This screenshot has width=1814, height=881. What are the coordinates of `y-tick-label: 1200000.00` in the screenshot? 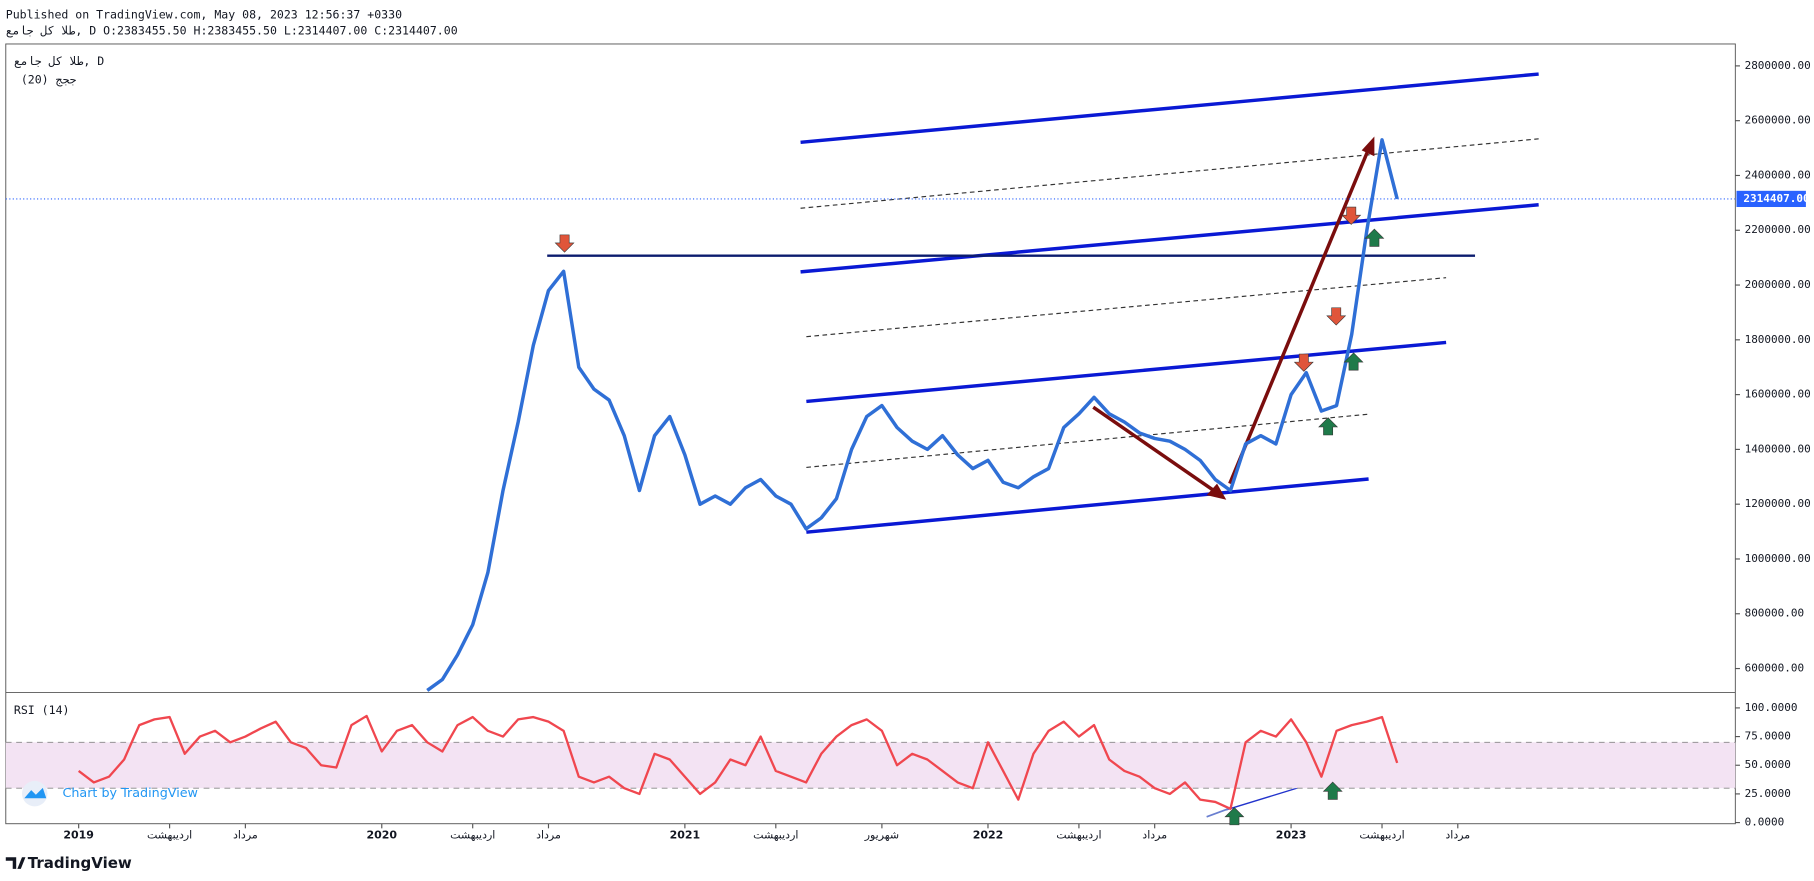 It's located at (1778, 503).